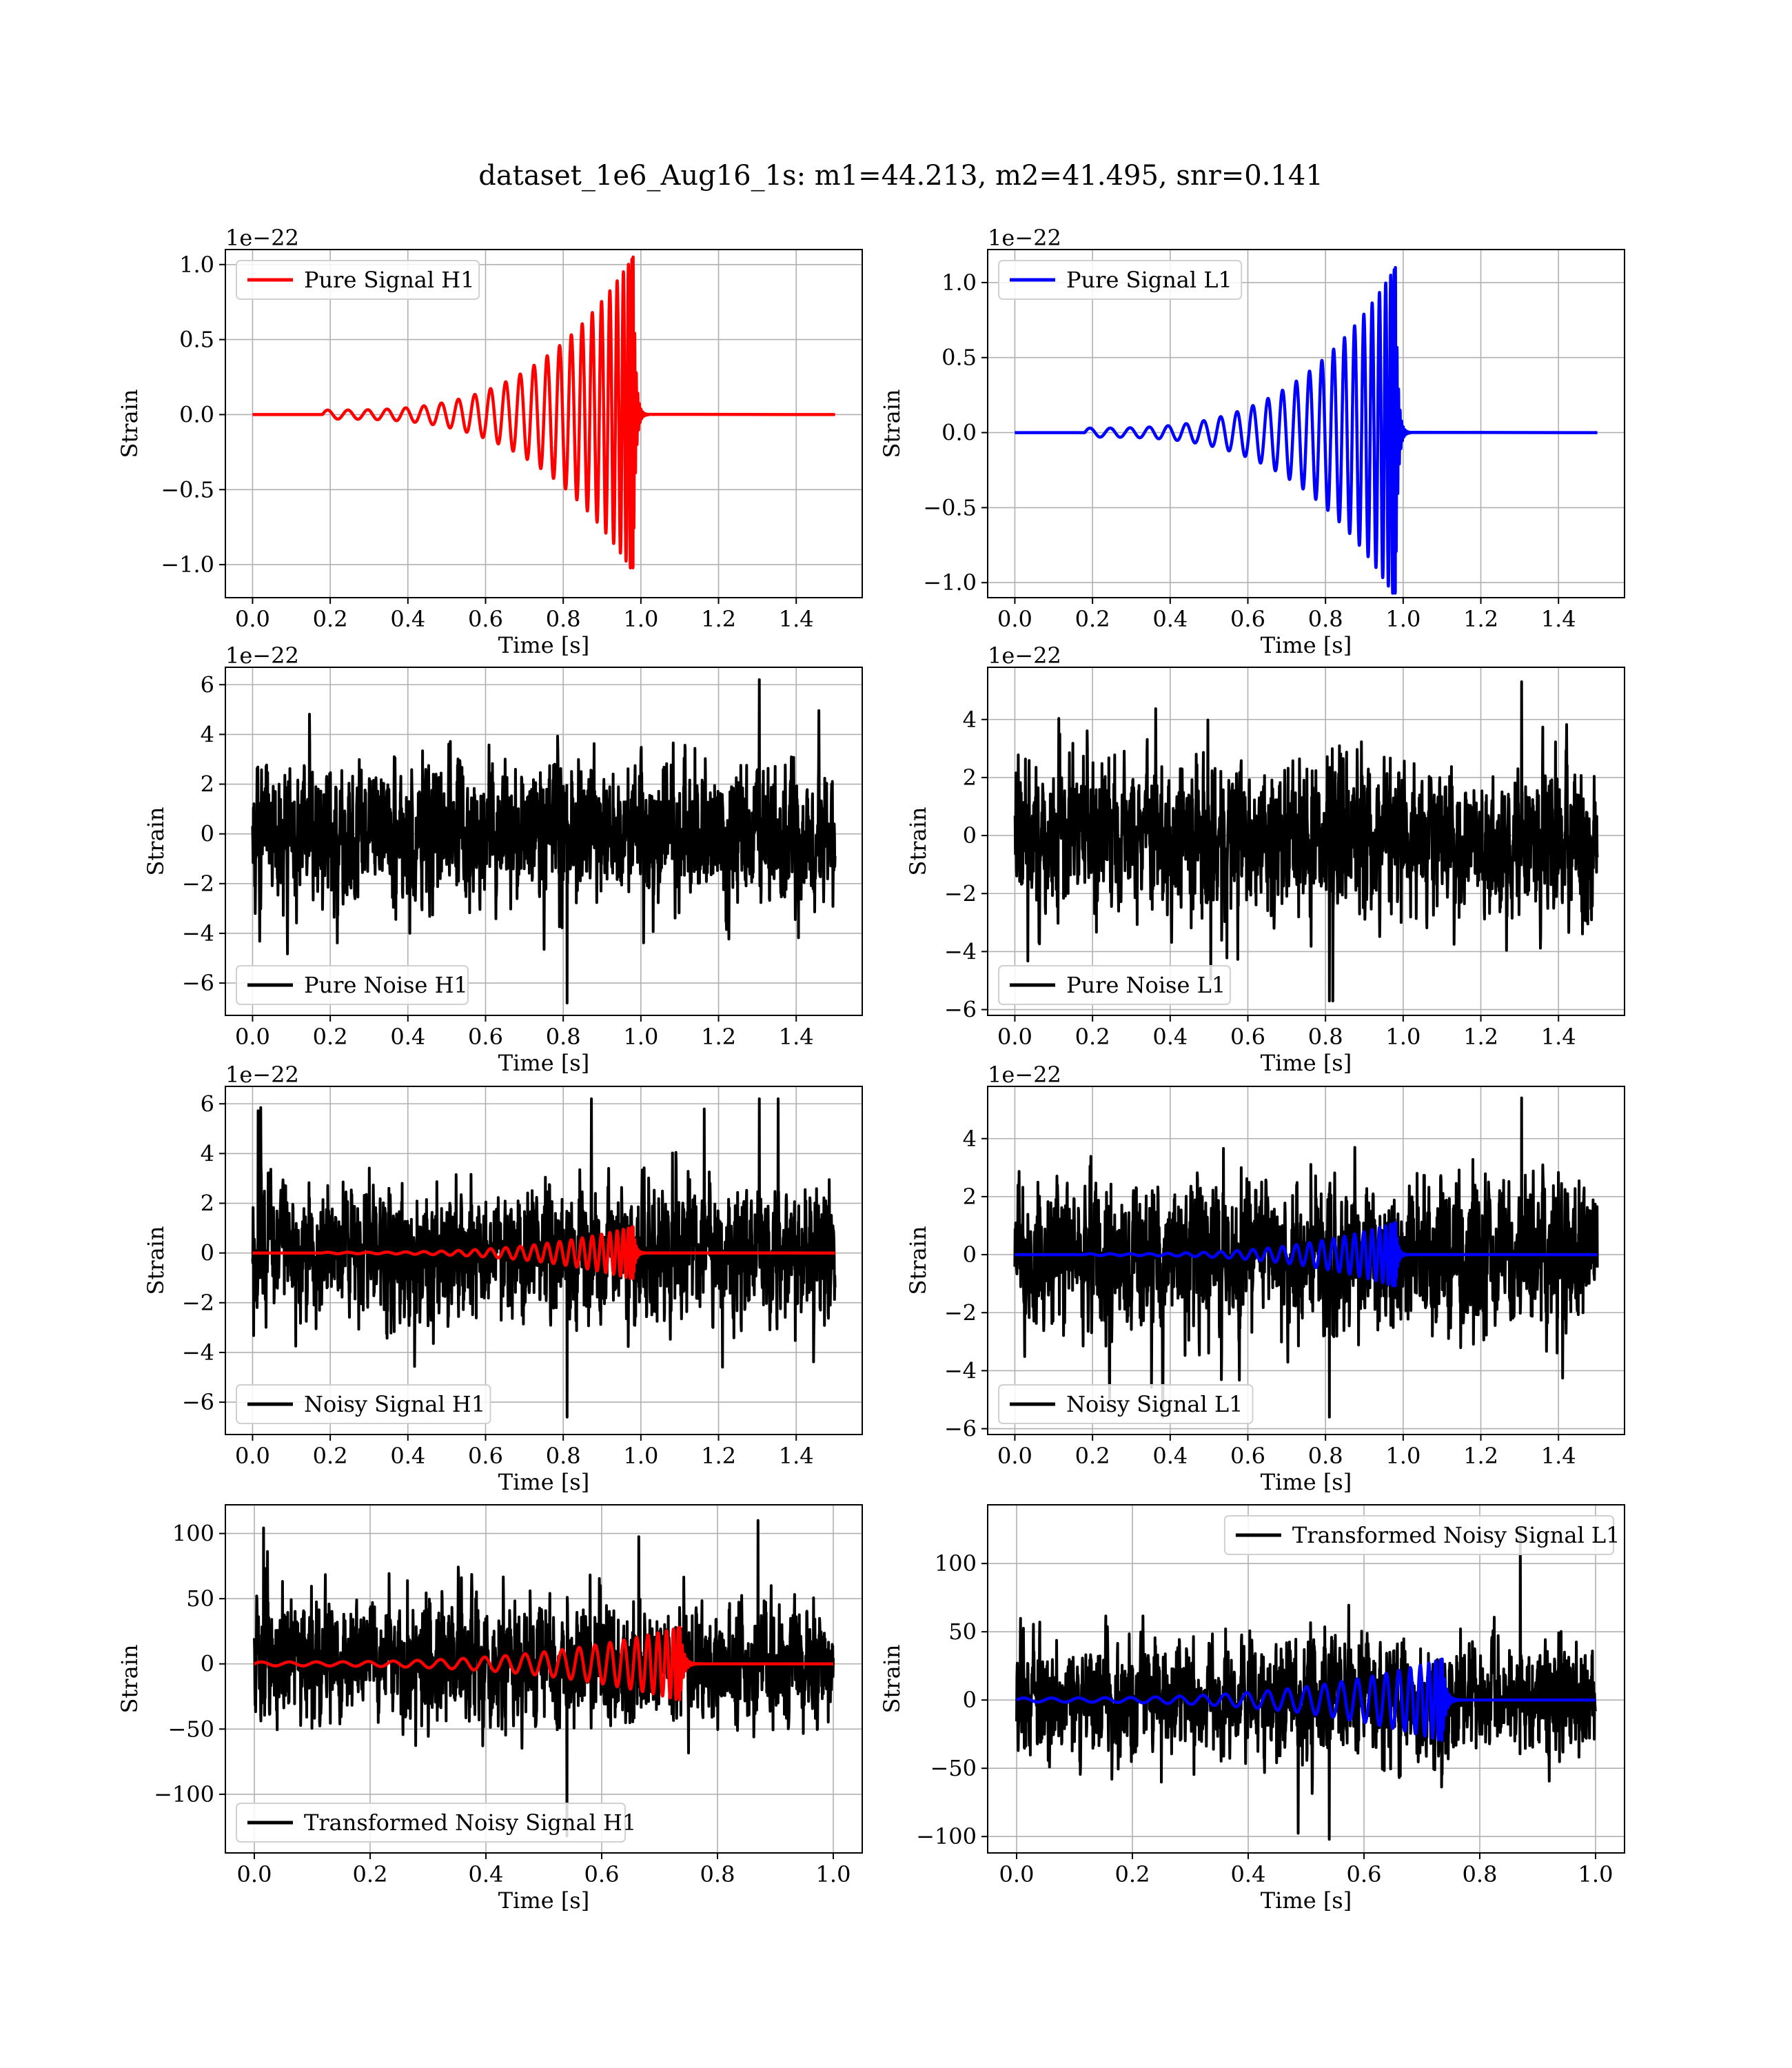 The width and height of the screenshot is (1792, 2068). I want to click on y-tick-label: 2, so click(207, 1203).